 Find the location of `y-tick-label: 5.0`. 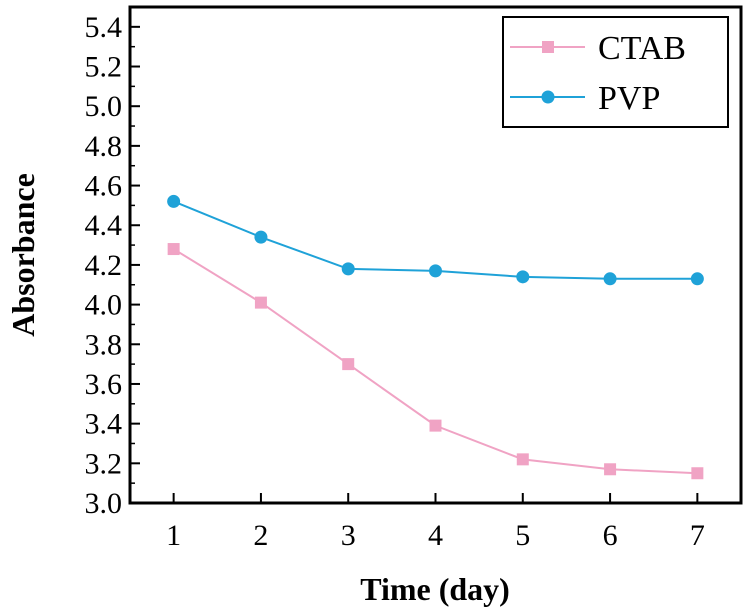

y-tick-label: 5.0 is located at coordinates (104, 106).